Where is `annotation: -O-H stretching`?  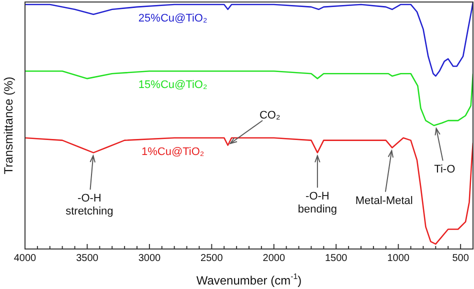 annotation: -O-H stretching is located at coordinates (90, 205).